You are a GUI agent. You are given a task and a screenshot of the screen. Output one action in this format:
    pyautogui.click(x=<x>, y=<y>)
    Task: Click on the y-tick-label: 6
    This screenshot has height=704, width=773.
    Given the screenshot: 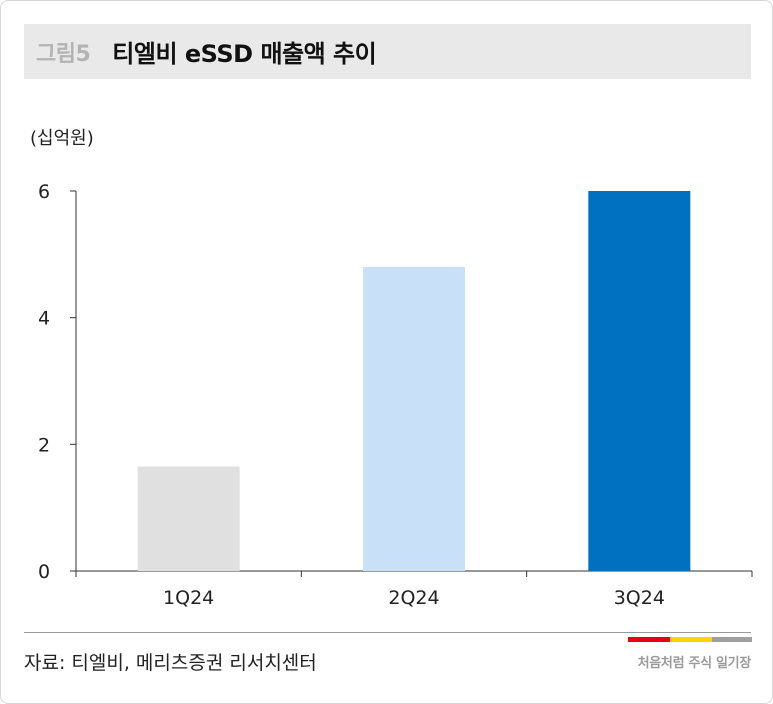 What is the action you would take?
    pyautogui.click(x=44, y=192)
    